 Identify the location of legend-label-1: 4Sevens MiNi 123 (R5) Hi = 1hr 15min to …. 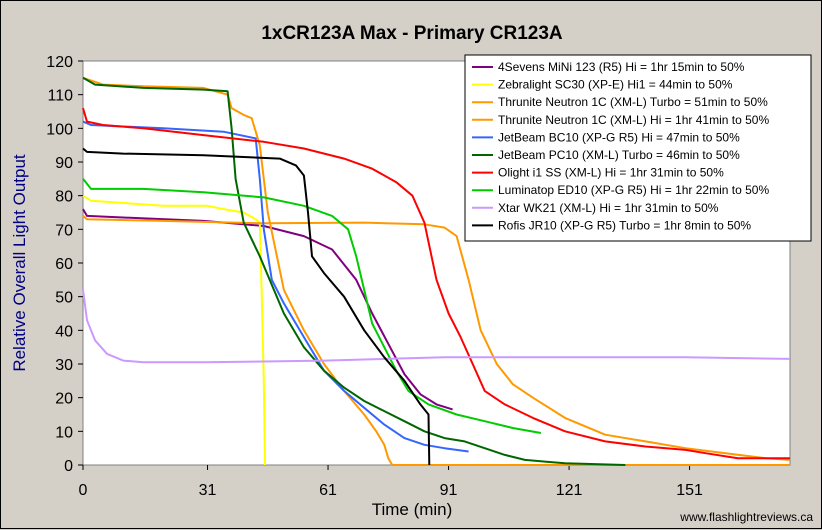
(621, 67).